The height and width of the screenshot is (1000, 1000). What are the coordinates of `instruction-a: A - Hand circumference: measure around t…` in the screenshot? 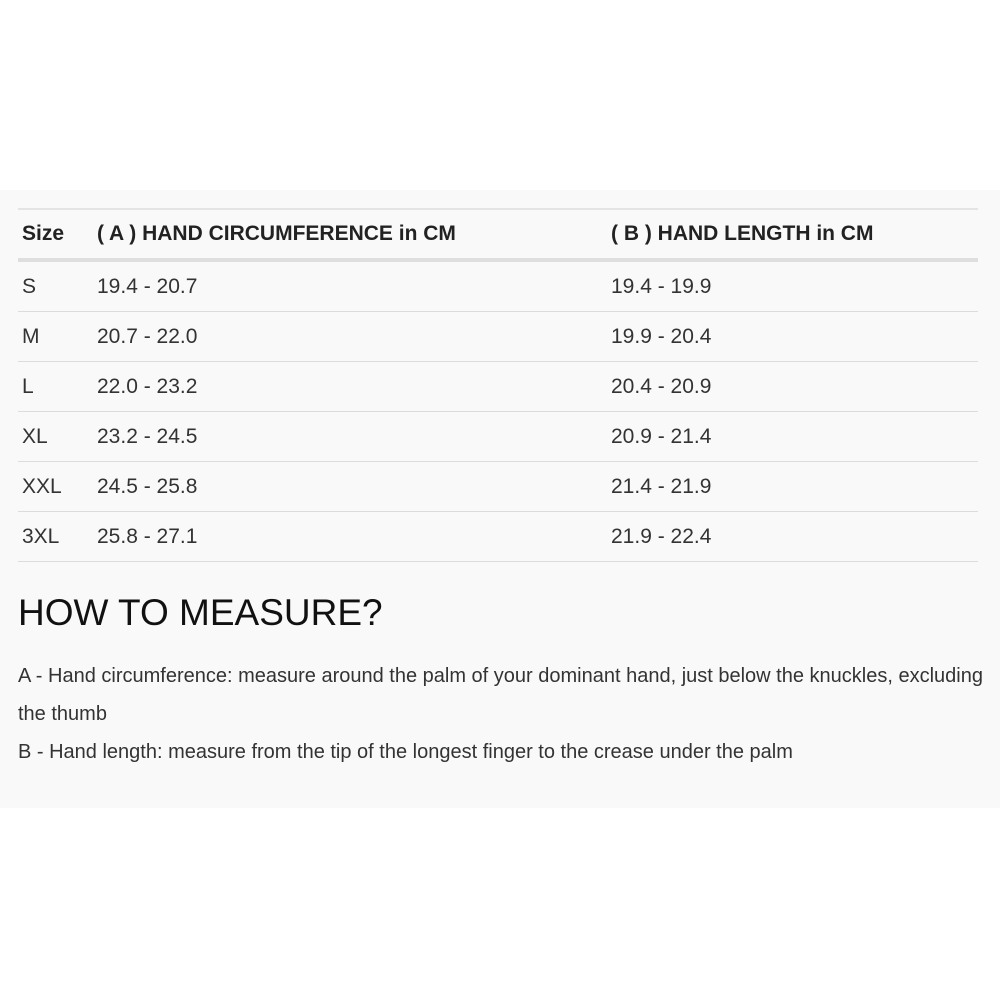 It's located at (500, 695).